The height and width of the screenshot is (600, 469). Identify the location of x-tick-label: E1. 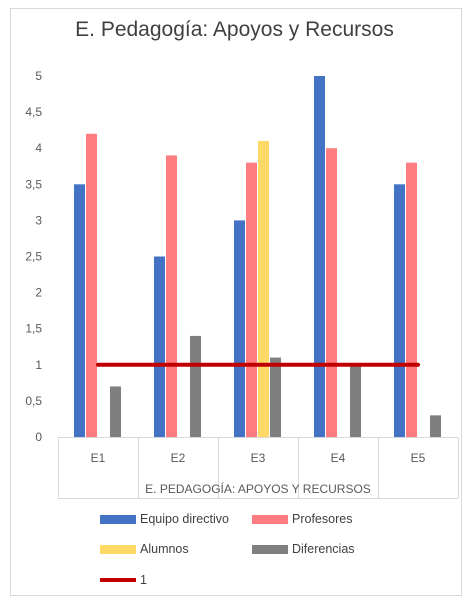
(98, 458).